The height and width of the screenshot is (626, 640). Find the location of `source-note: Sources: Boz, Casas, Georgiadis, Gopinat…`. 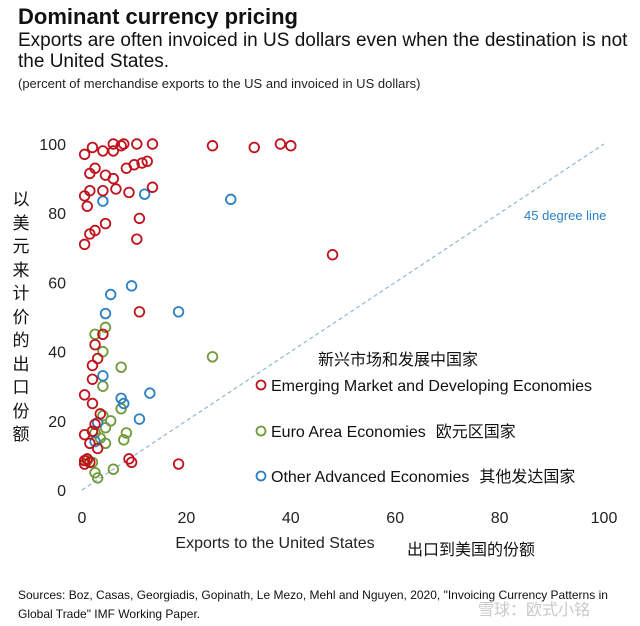

source-note: Sources: Boz, Casas, Georgiadis, Gopinat… is located at coordinates (313, 604).